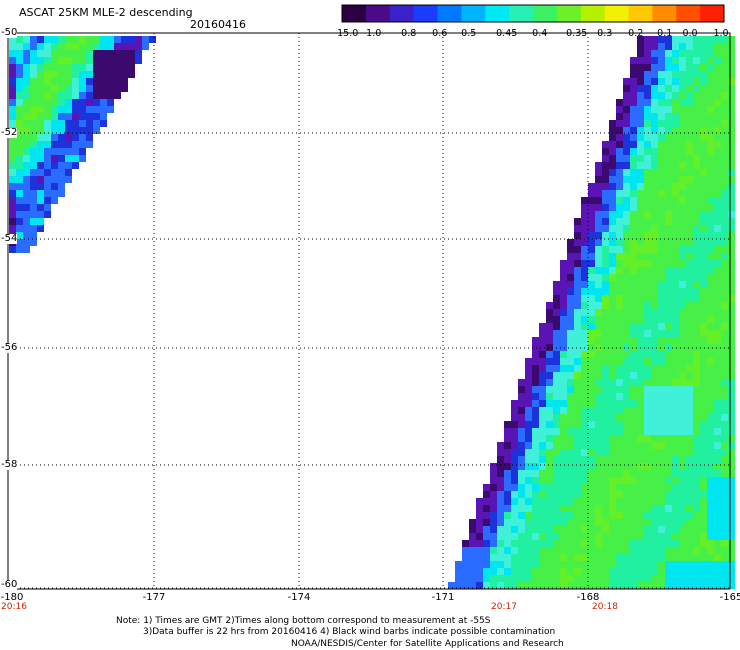 The image size is (740, 650). What do you see at coordinates (538, 33) in the screenshot?
I see `colorbar-label: -0.4` at bounding box center [538, 33].